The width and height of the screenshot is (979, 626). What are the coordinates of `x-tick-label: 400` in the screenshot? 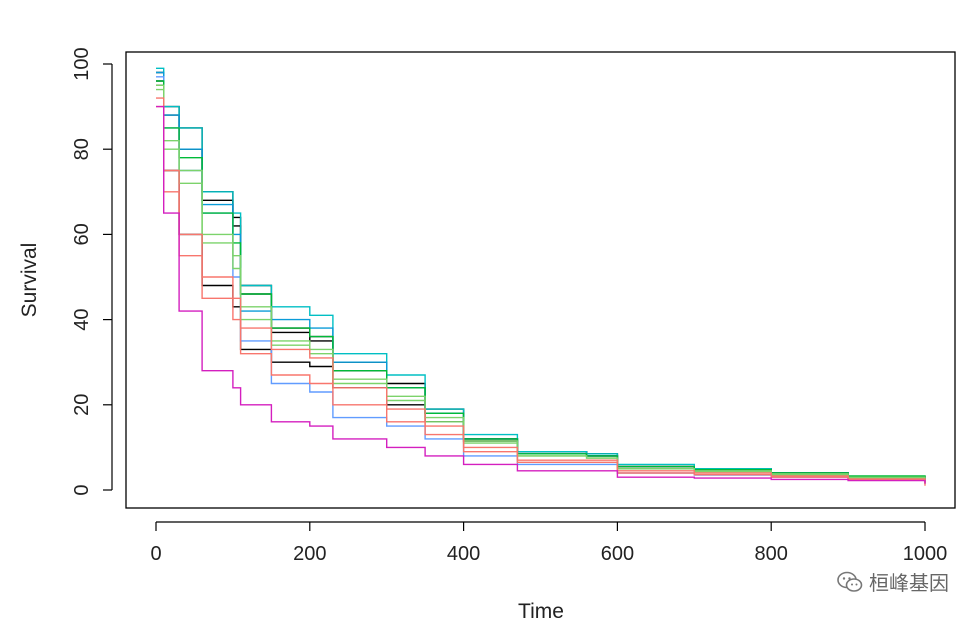 It's located at (463, 554).